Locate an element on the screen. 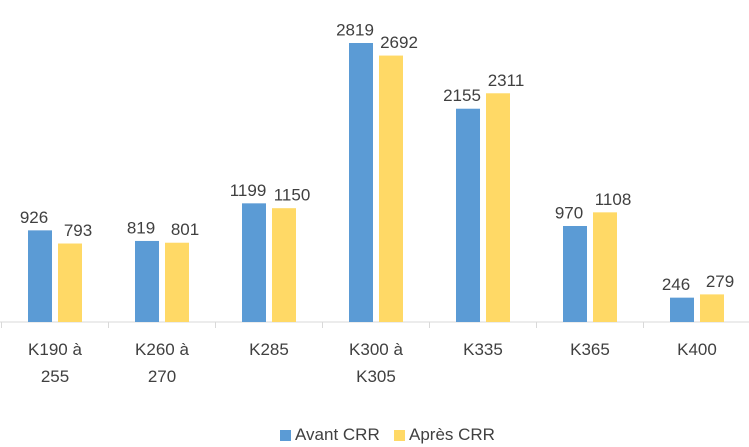 The image size is (749, 447). data-label: 2155 is located at coordinates (462, 95).